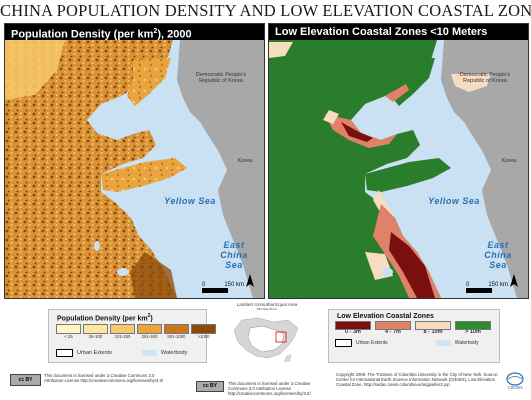 This screenshot has height=400, width=531. Describe the element at coordinates (385, 316) in the screenshot. I see `elevation-legend-title: Low Elevation Coastal Zones` at that location.